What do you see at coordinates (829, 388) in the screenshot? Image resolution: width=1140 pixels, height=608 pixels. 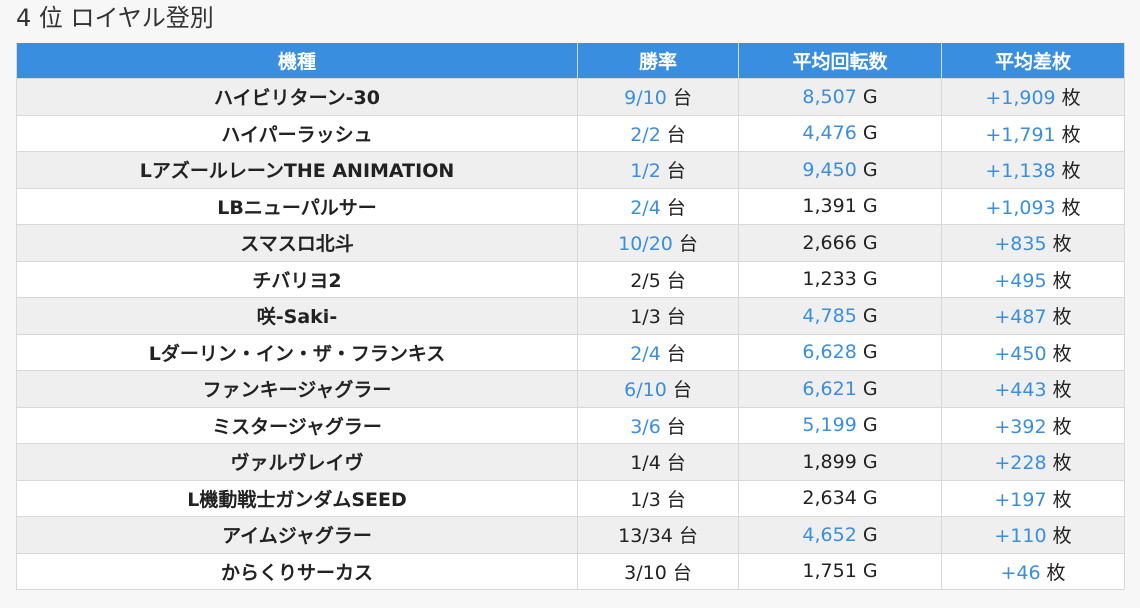 I see `avg-spins-value: 6,621` at bounding box center [829, 388].